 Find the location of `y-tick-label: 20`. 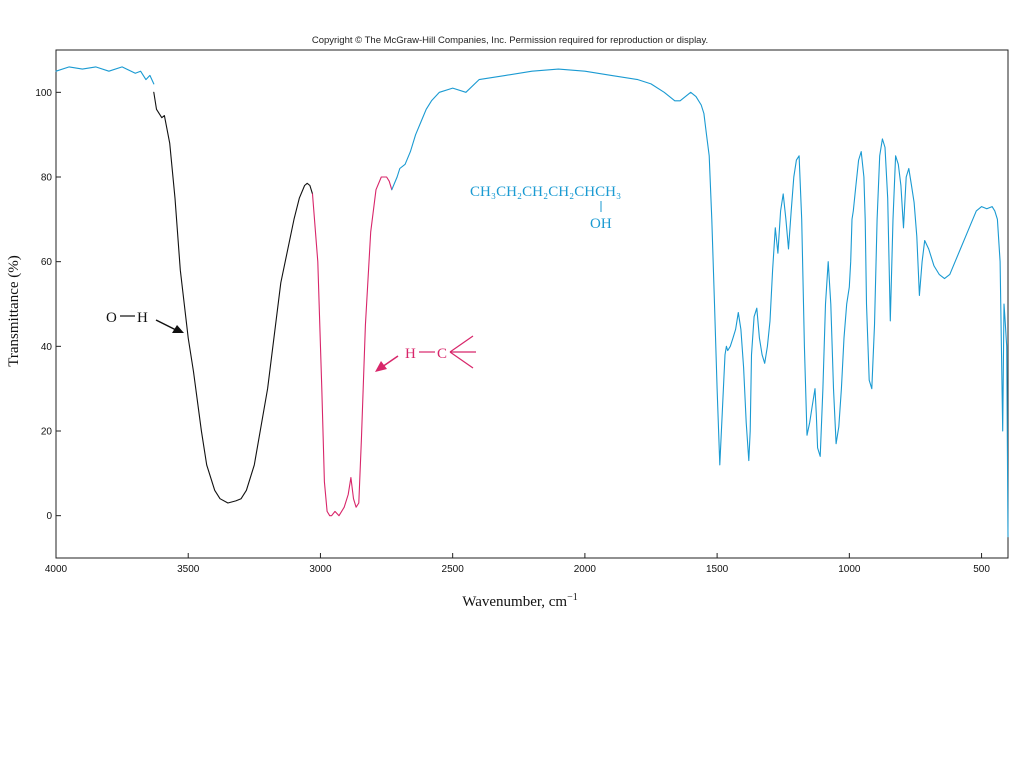

y-tick-label: 20 is located at coordinates (47, 432).